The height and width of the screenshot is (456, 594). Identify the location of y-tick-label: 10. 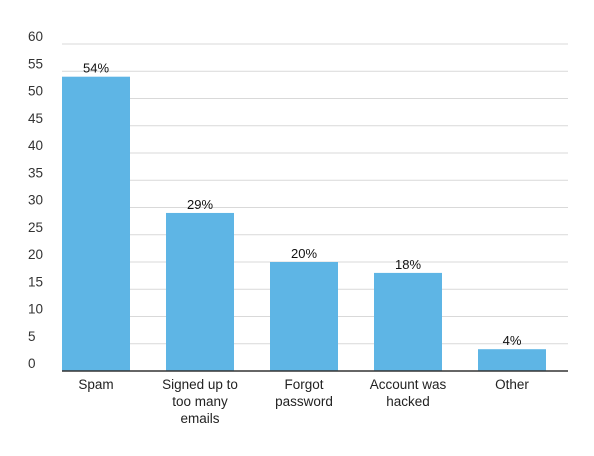
(35, 309).